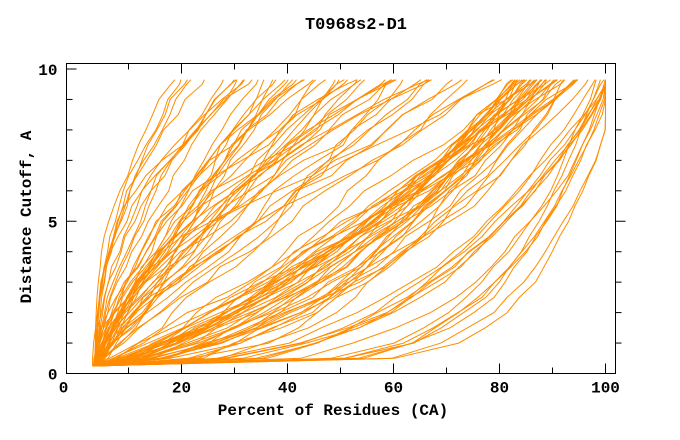  I want to click on x-tick-label: 100, so click(605, 389).